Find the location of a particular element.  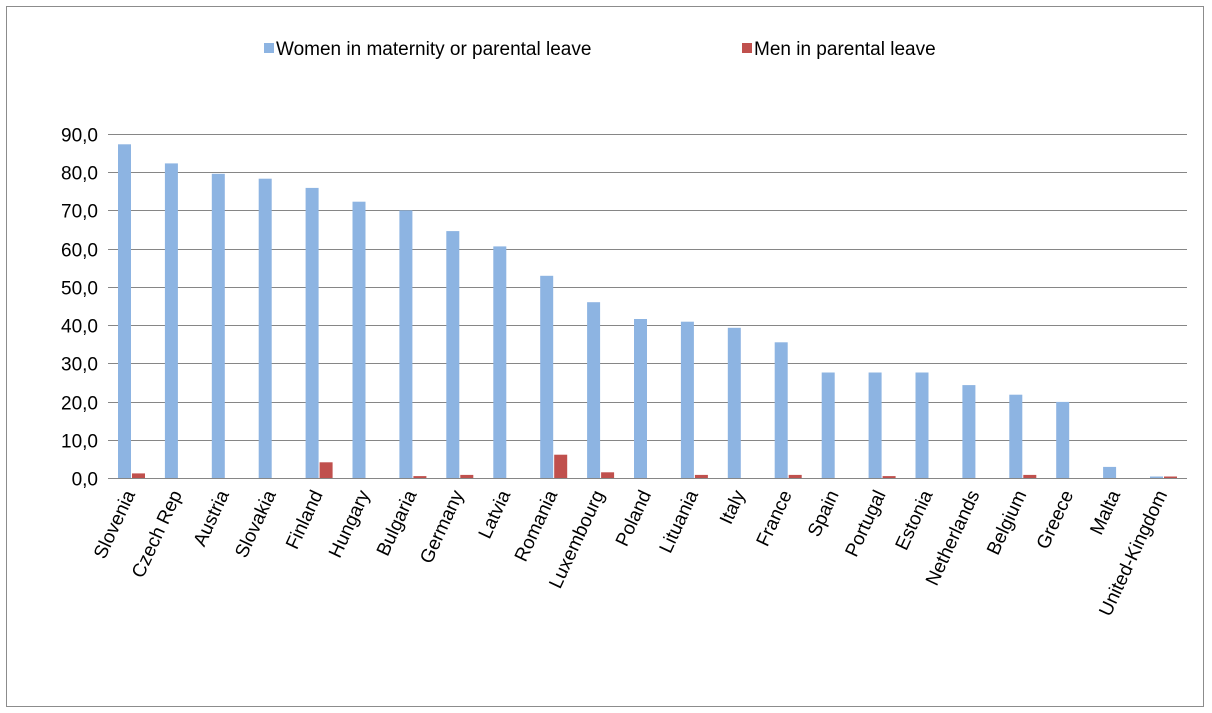

x-tick-label: Slovakia is located at coordinates (256, 524).